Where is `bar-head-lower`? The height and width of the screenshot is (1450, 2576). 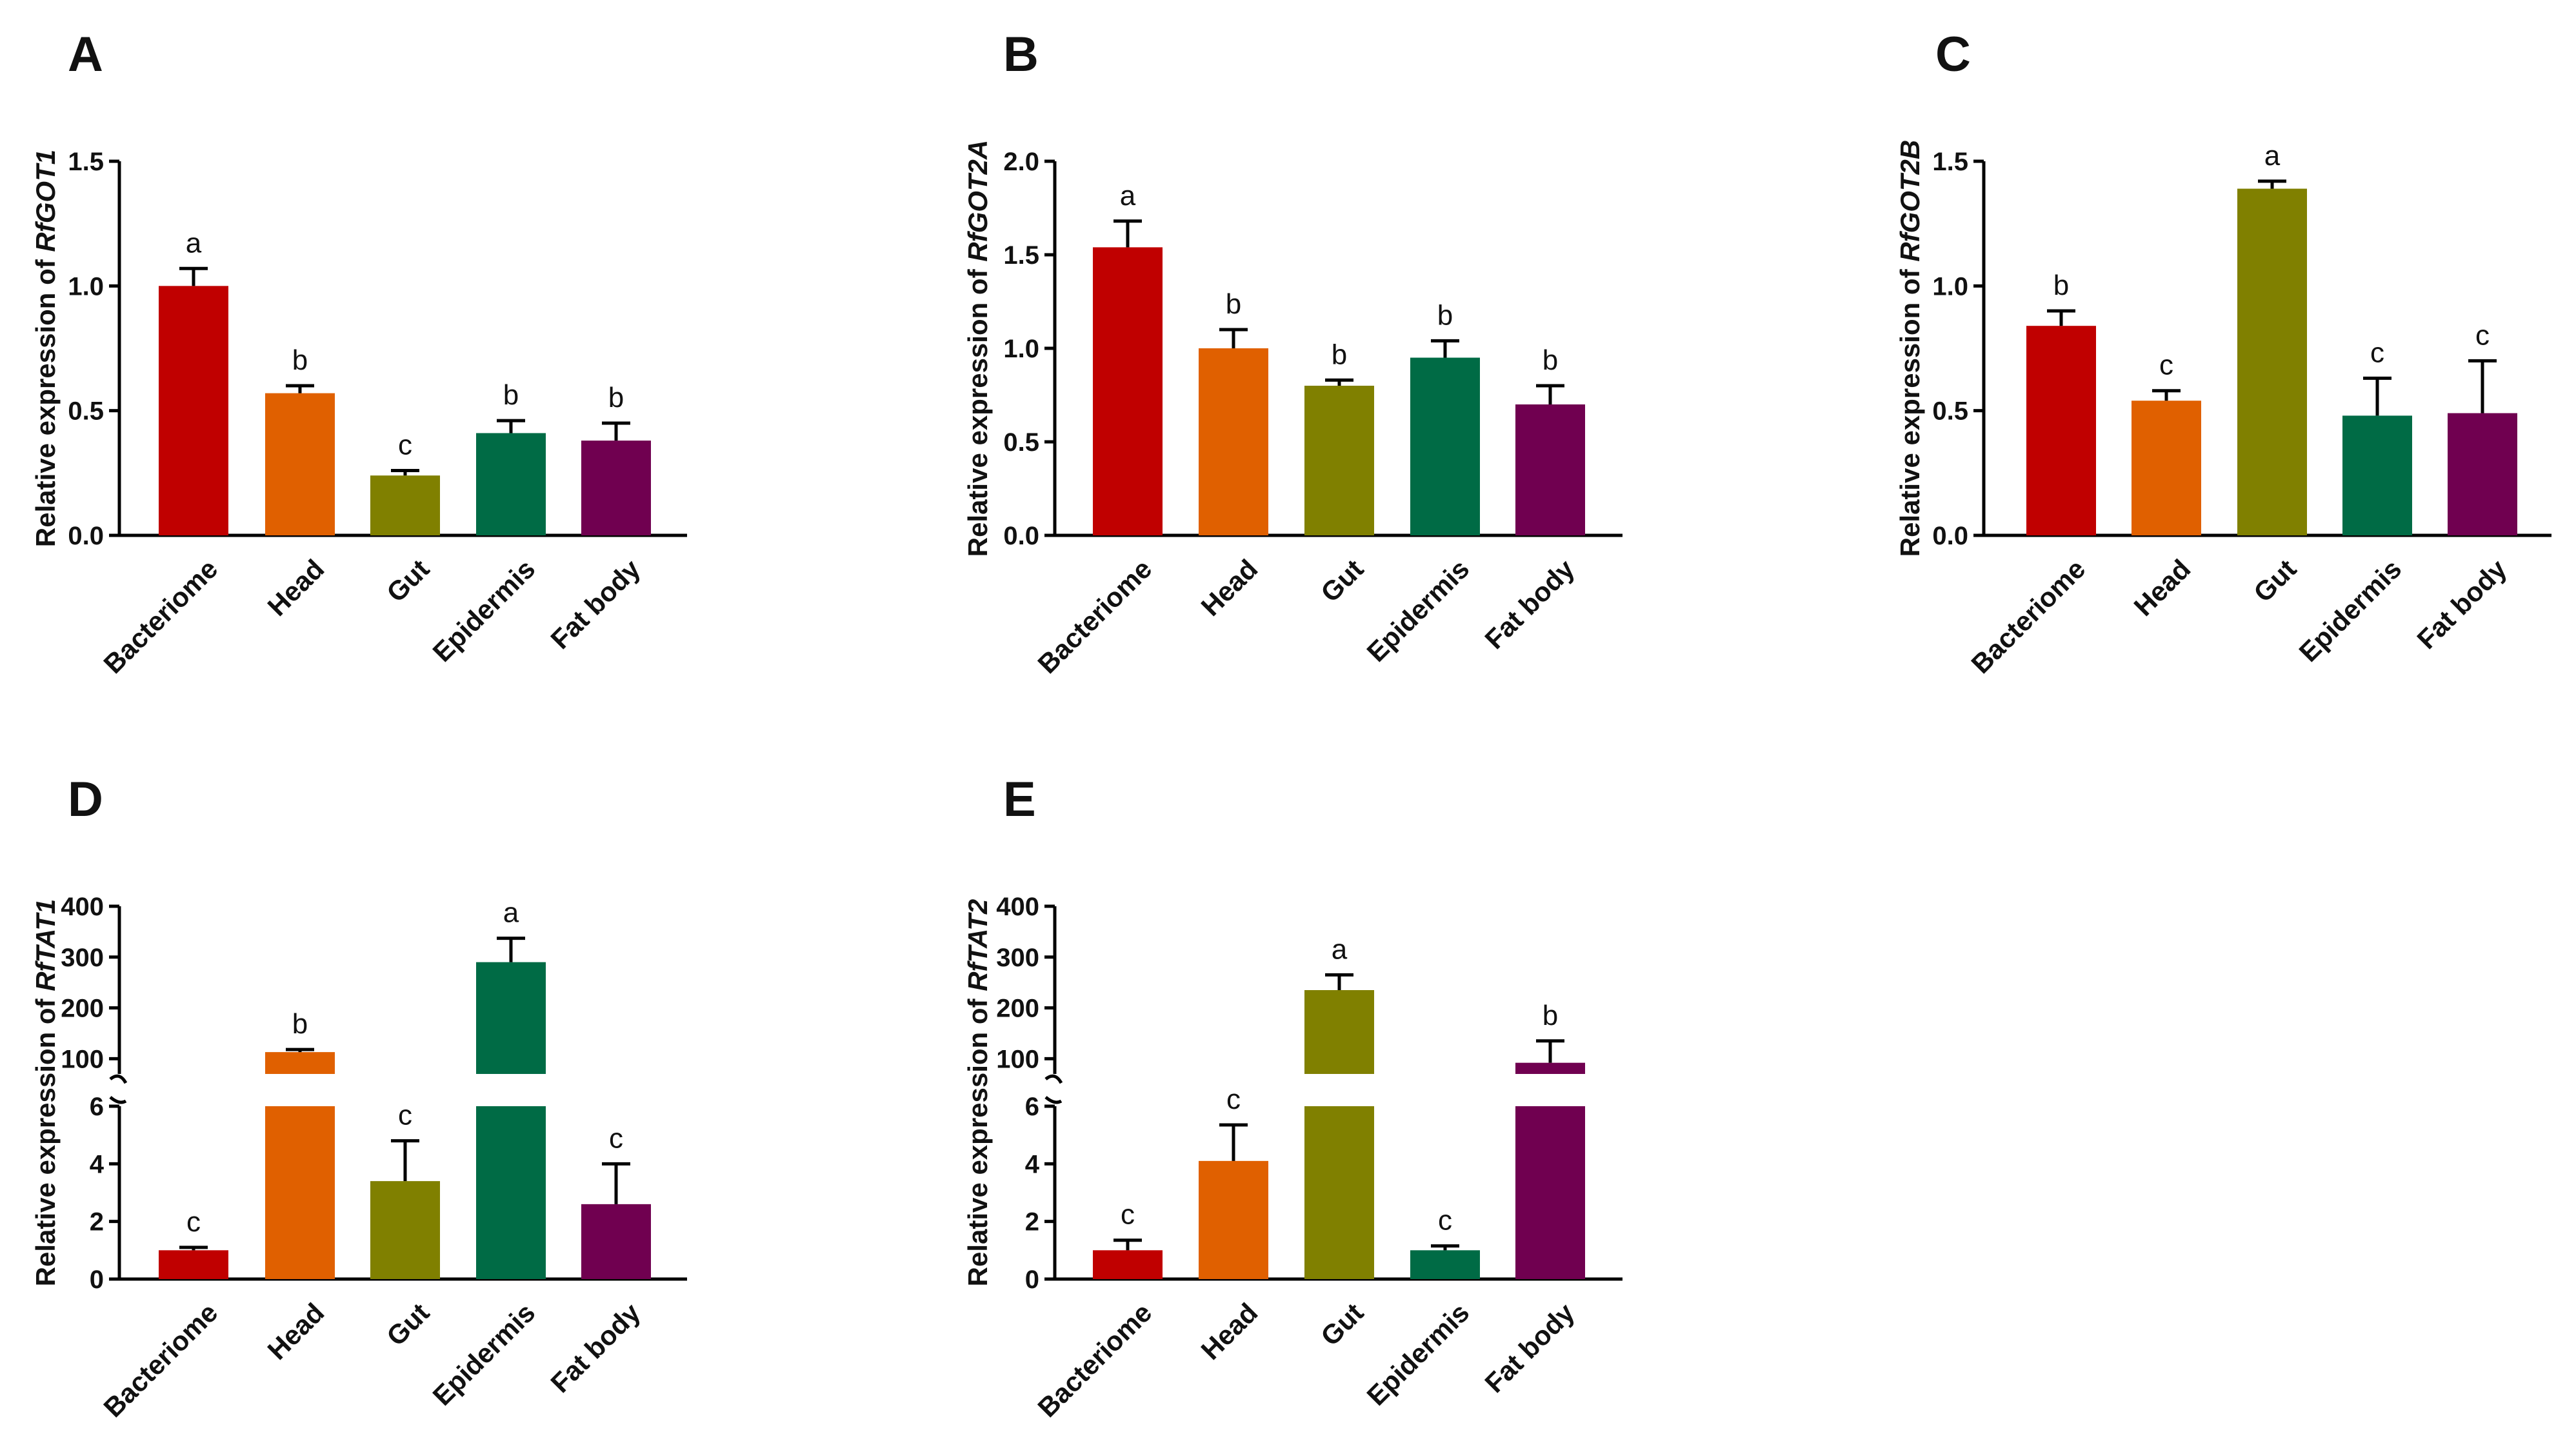 bar-head-lower is located at coordinates (300, 1192).